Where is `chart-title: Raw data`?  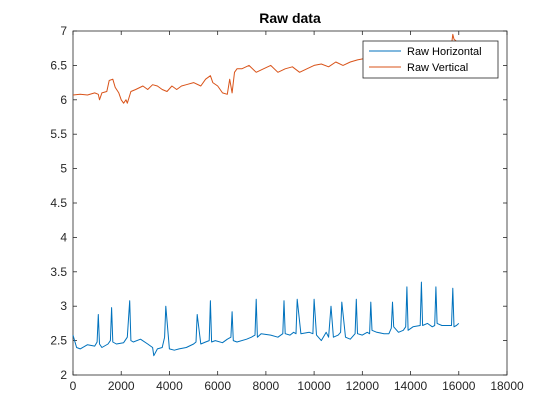 chart-title: Raw data is located at coordinates (290, 18).